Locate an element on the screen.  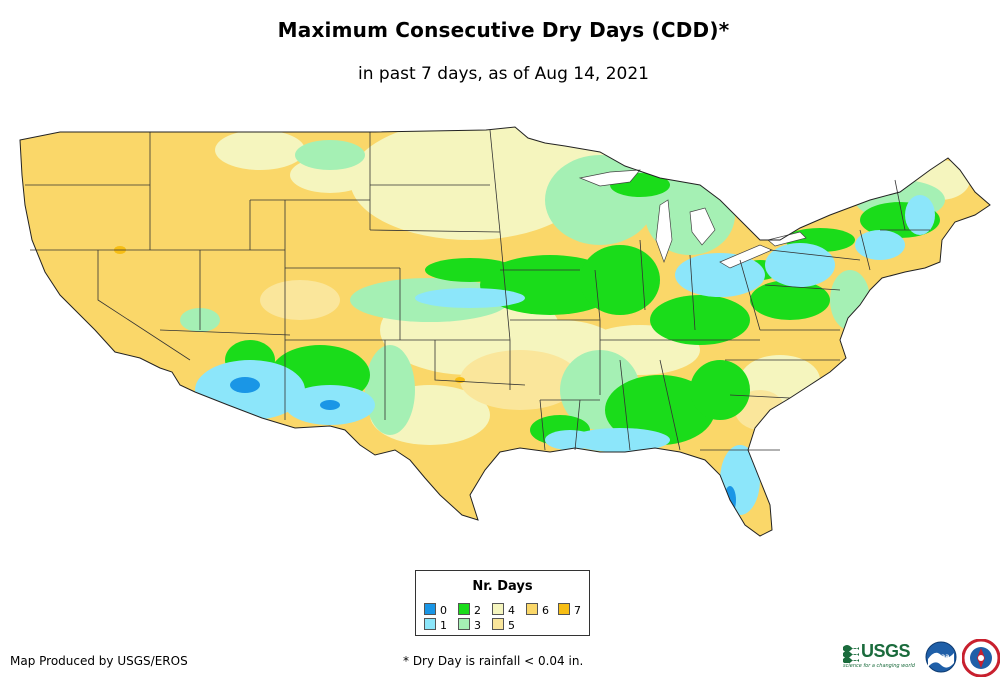
legend-item-2: 2 is located at coordinates (469, 610).